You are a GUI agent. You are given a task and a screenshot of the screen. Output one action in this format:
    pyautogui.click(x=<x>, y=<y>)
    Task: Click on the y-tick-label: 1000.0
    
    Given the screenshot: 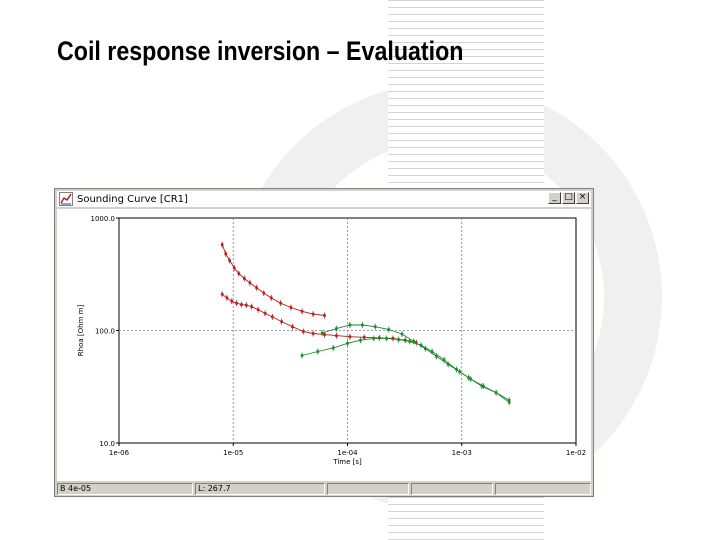 What is the action you would take?
    pyautogui.click(x=103, y=219)
    